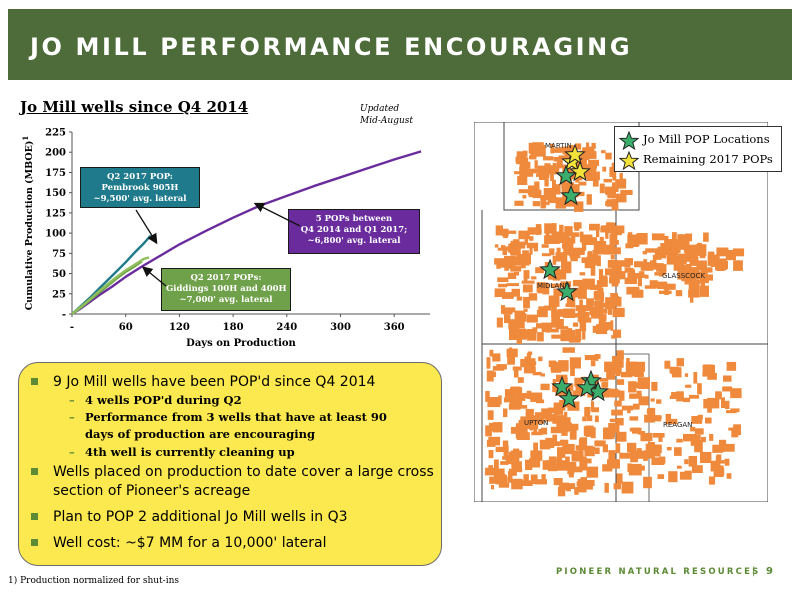 The image size is (800, 600). What do you see at coordinates (587, 387) in the screenshot?
I see `green-star-icon` at bounding box center [587, 387].